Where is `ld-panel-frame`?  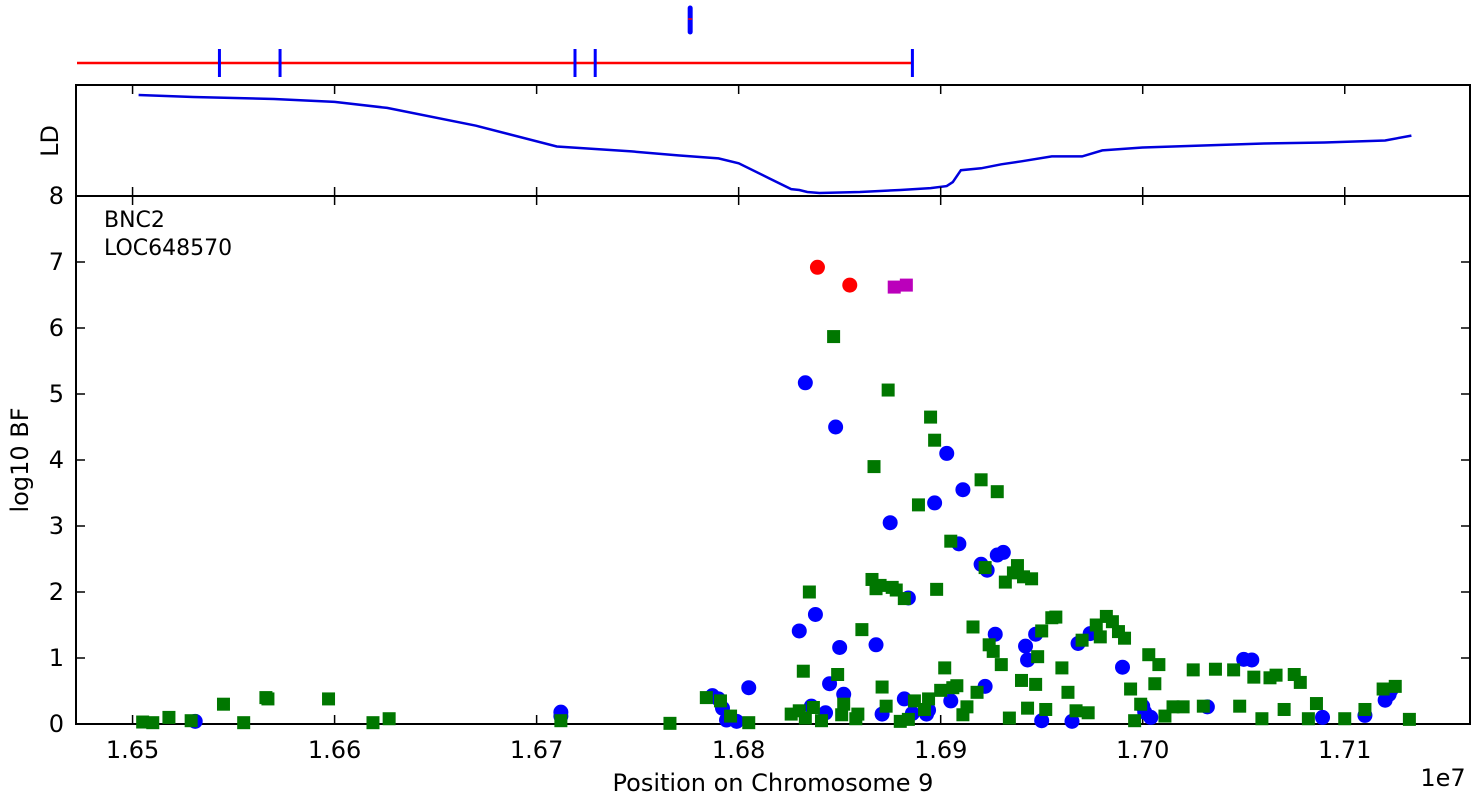 ld-panel-frame is located at coordinates (773, 140).